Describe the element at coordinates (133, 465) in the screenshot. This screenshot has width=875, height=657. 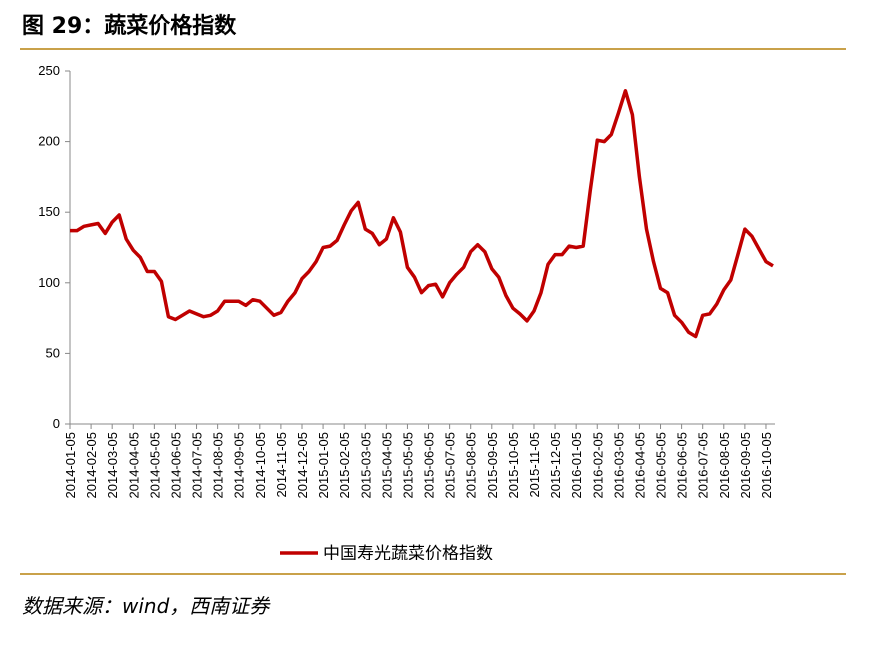
I see `x-tick-label: 2014-04-05` at that location.